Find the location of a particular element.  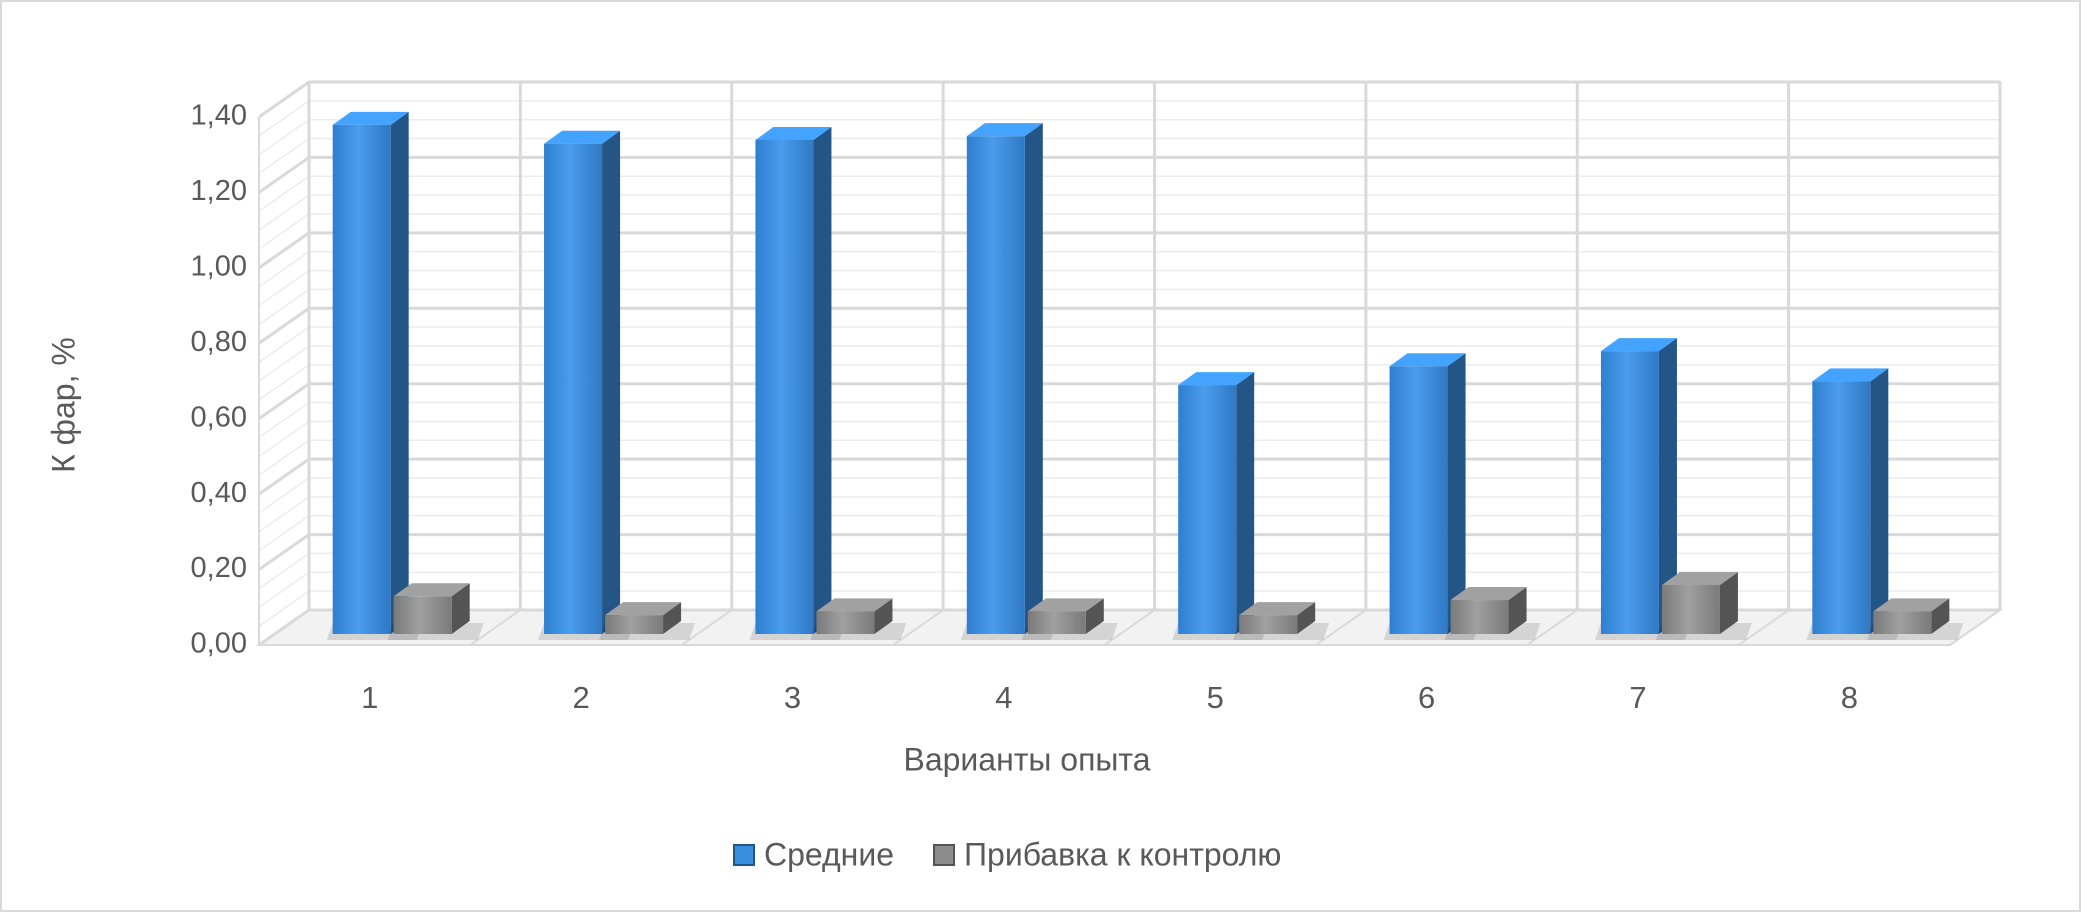

x-tick-label: 4 is located at coordinates (1003, 697).